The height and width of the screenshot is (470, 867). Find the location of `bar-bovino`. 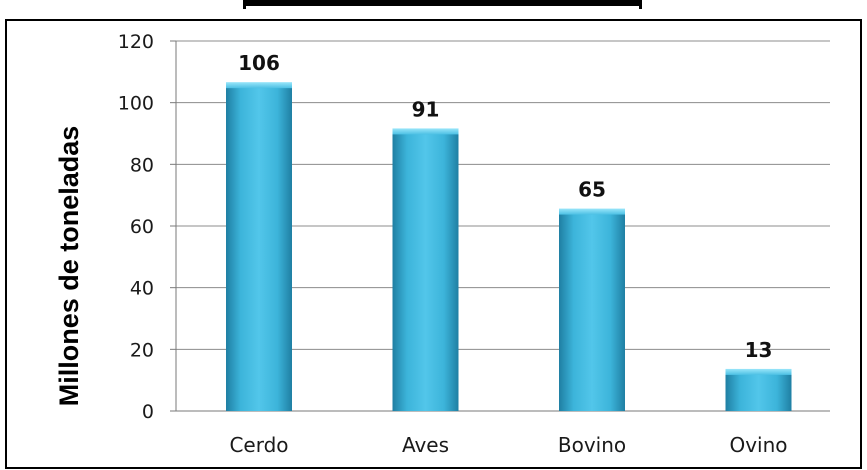

bar-bovino is located at coordinates (592, 310).